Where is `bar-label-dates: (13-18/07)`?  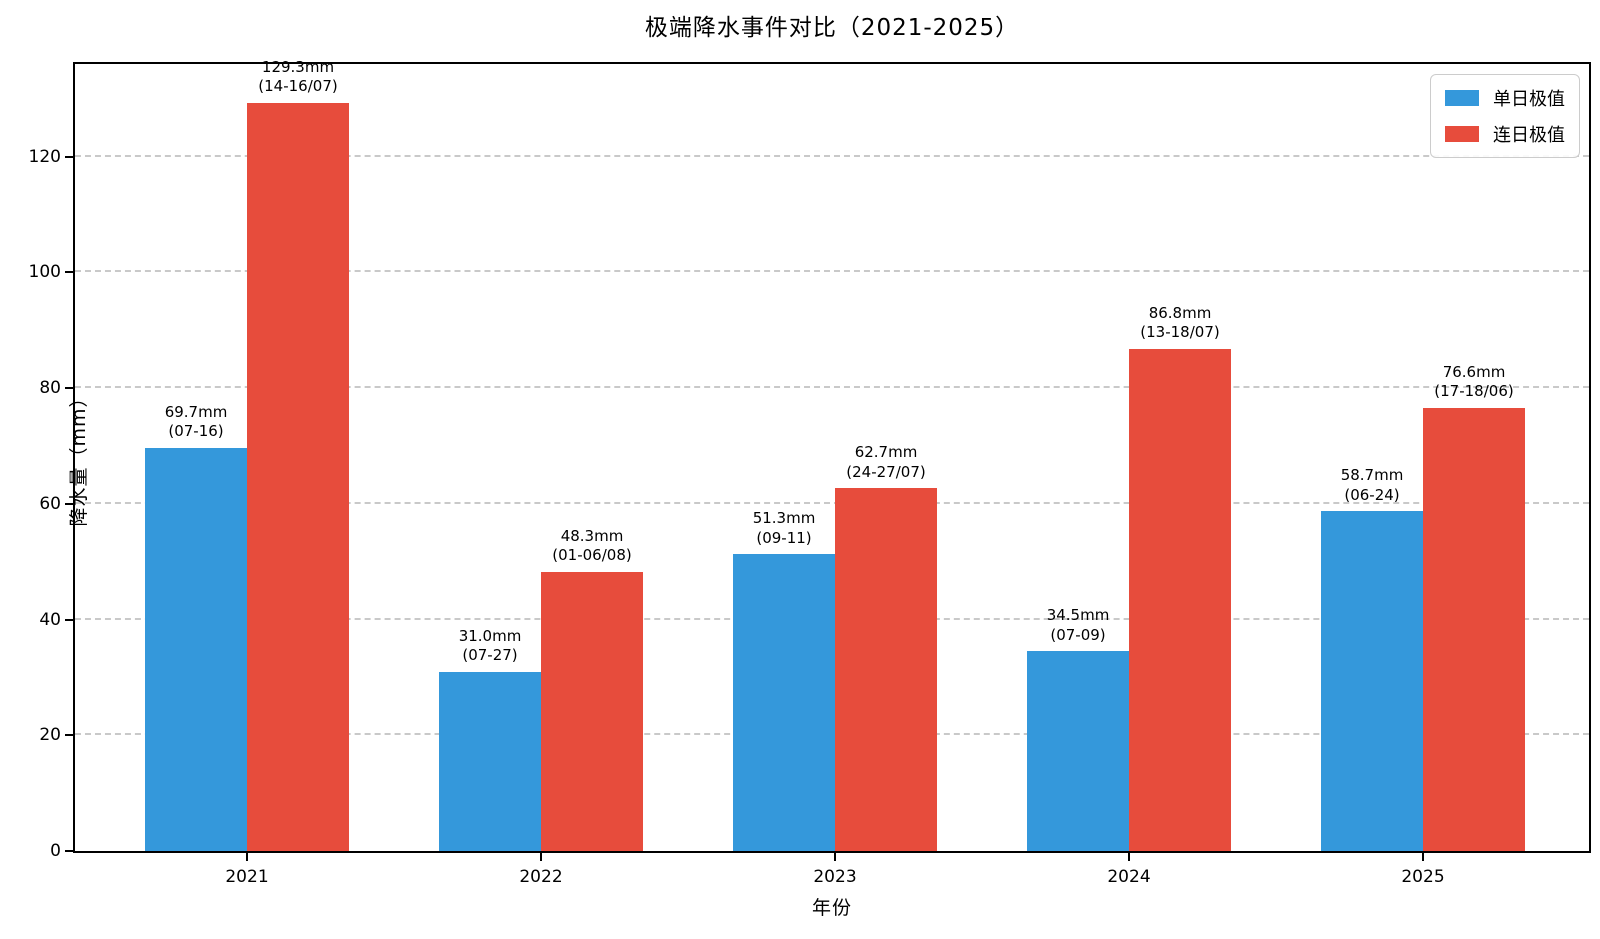
bar-label-dates: (13-18/07) is located at coordinates (1180, 332).